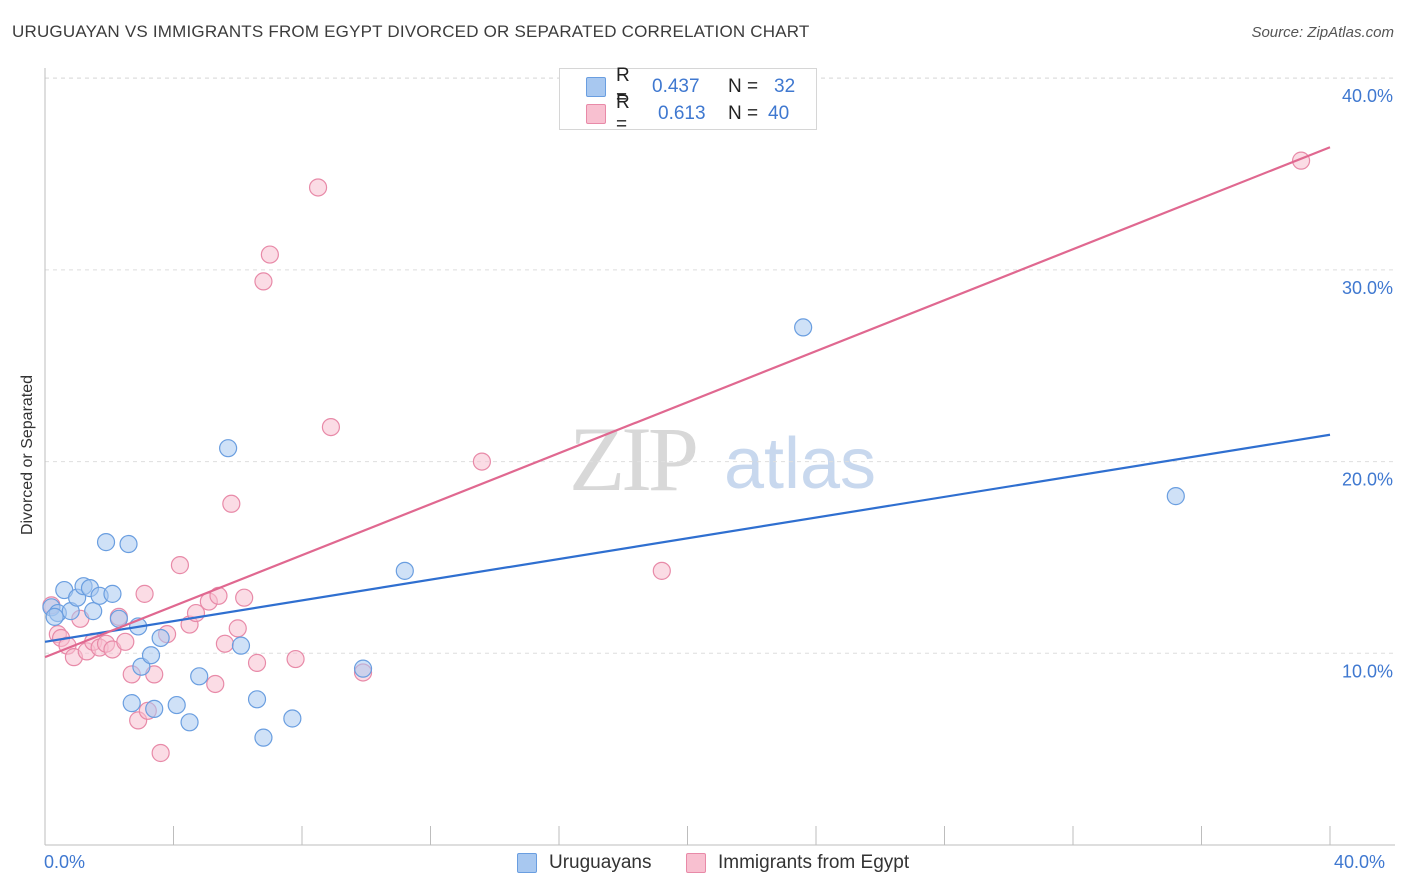 Image resolution: width=1406 pixels, height=892 pixels. Describe the element at coordinates (682, 113) in the screenshot. I see `r-value: 0.613` at that location.